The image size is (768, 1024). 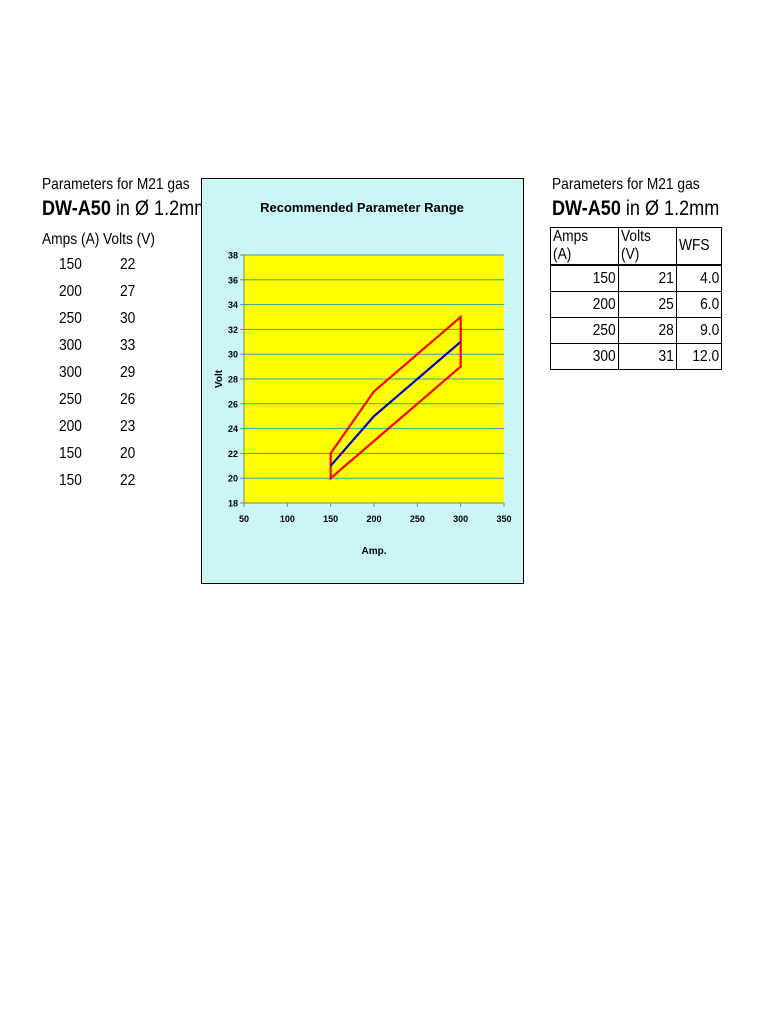 I want to click on table-row: 200 25 6.0, so click(x=636, y=304).